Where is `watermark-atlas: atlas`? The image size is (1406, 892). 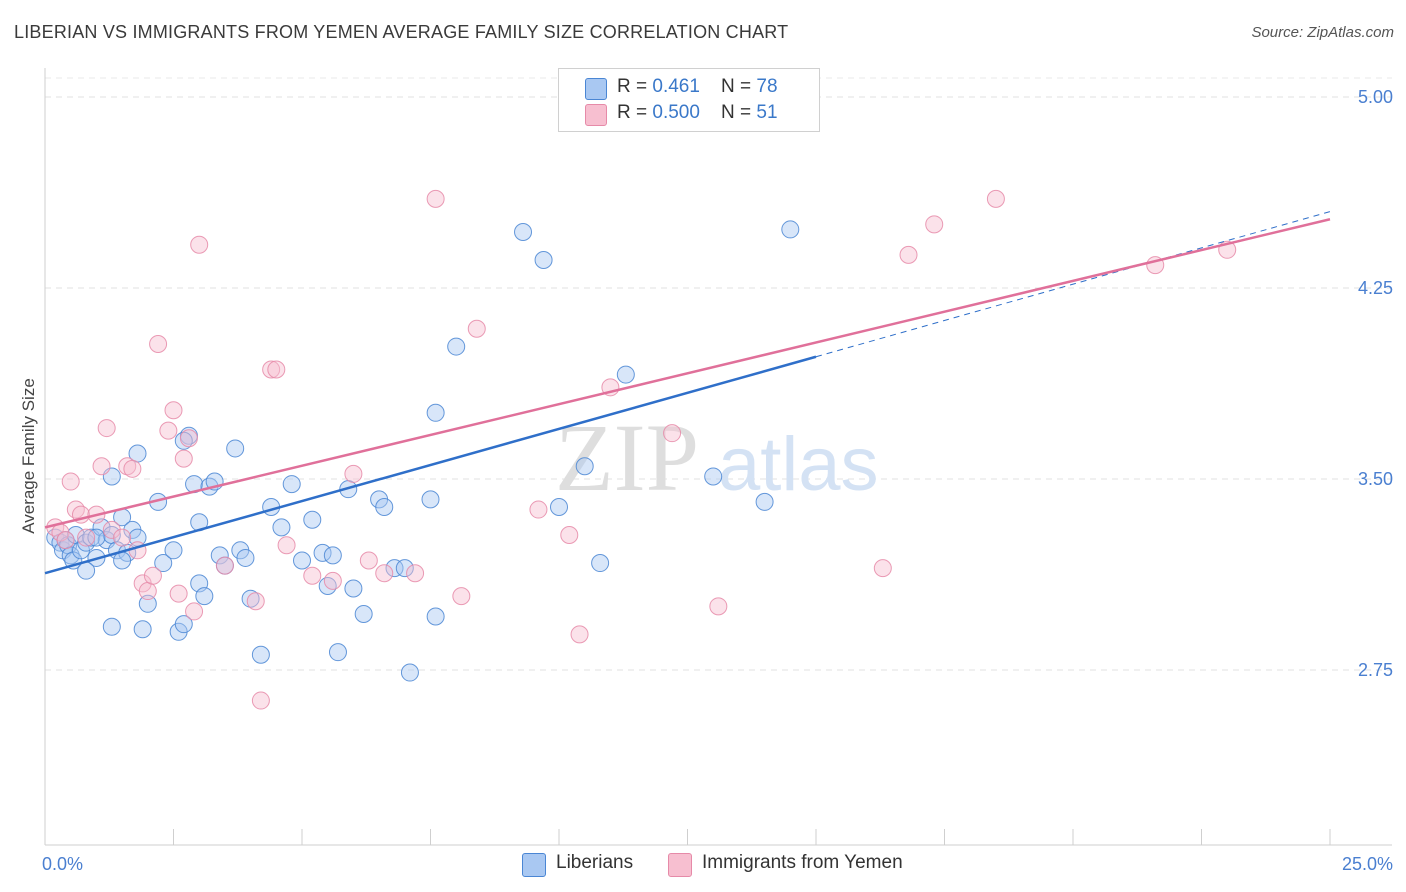
watermark-atlas: atlas is located at coordinates (798, 464).